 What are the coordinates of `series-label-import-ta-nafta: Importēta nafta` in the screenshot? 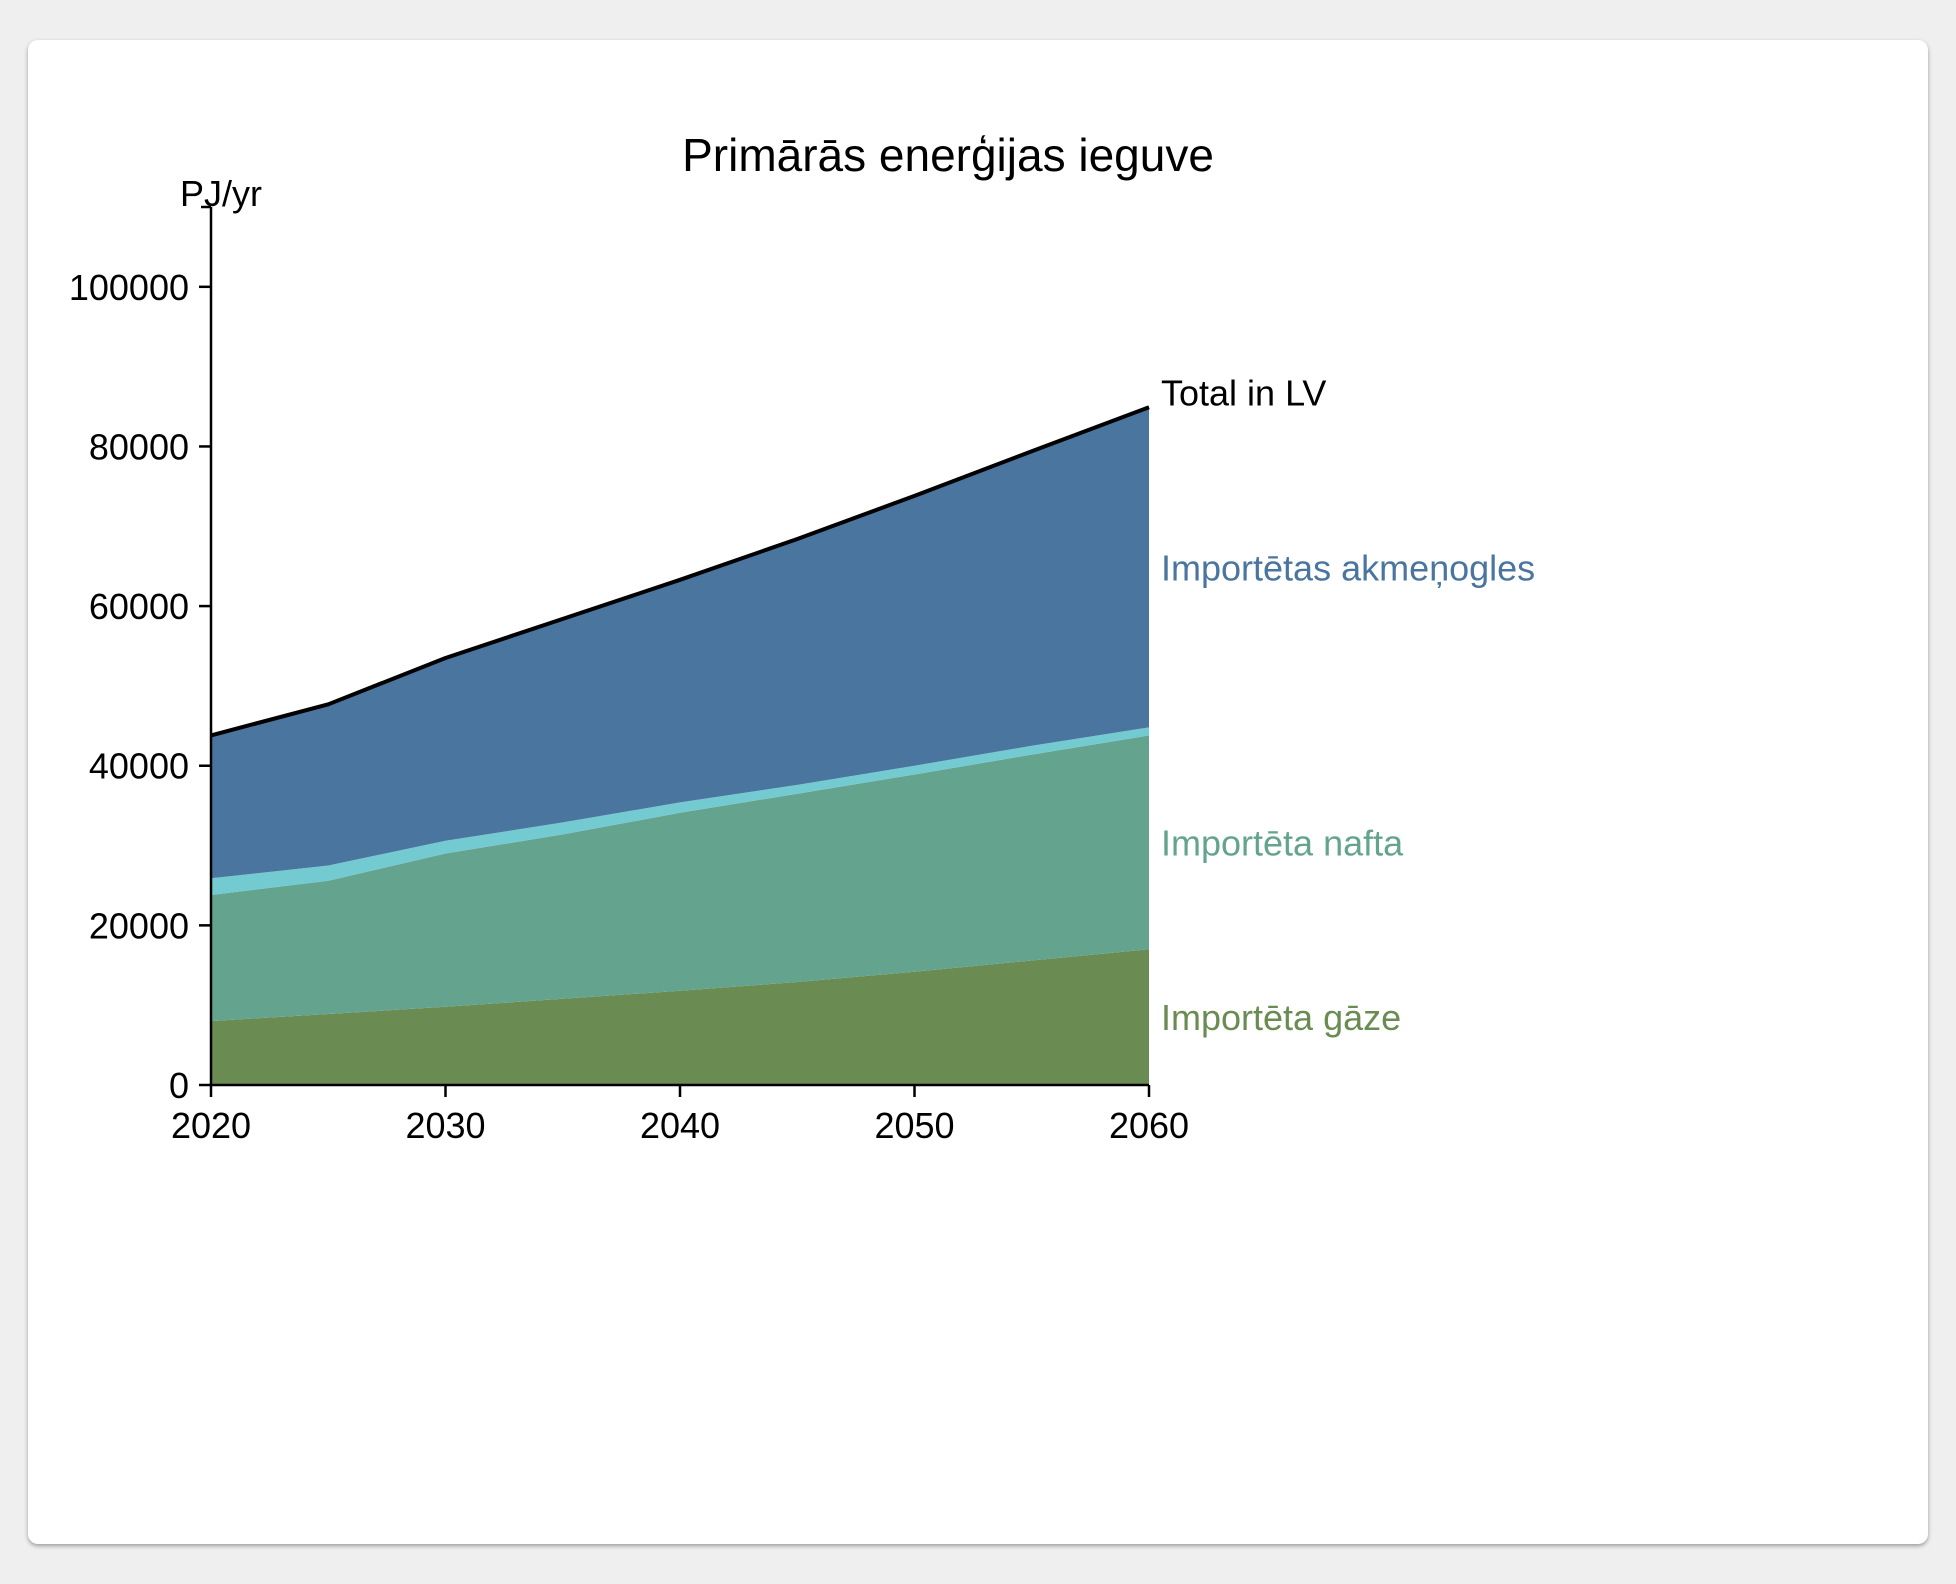 It's located at (1282, 842).